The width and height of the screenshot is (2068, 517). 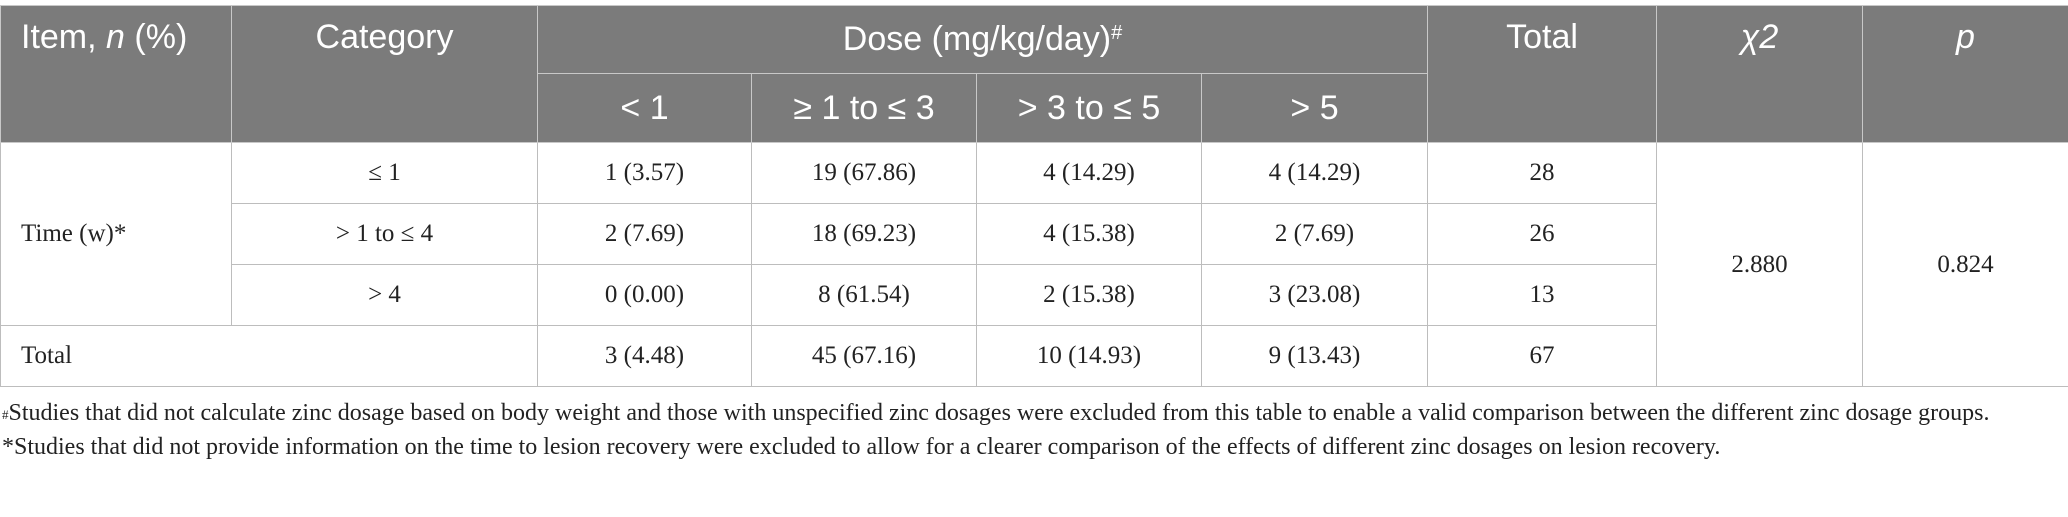 I want to click on header-row-2: < 1 ≥ 1 to ≤ 3 > 3 to ≤ 5 > 5, so click(x=1034, y=108).